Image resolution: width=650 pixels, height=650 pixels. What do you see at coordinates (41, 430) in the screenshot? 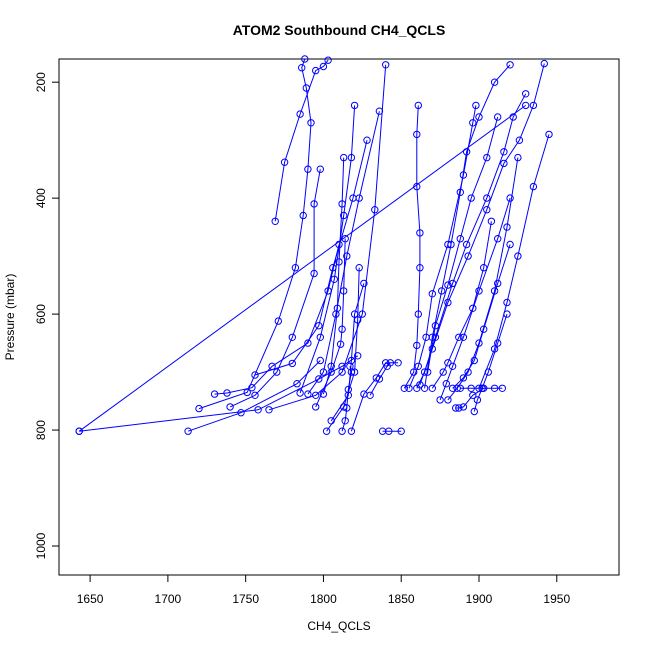
I see `y-tick-label: 800` at bounding box center [41, 430].